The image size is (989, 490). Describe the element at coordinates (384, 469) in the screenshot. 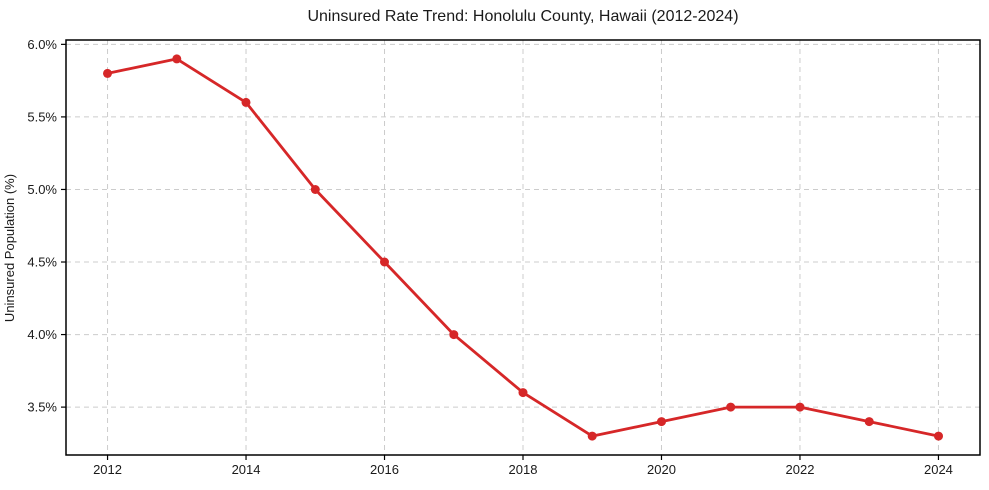

I see `x-tick-label: 2016` at that location.